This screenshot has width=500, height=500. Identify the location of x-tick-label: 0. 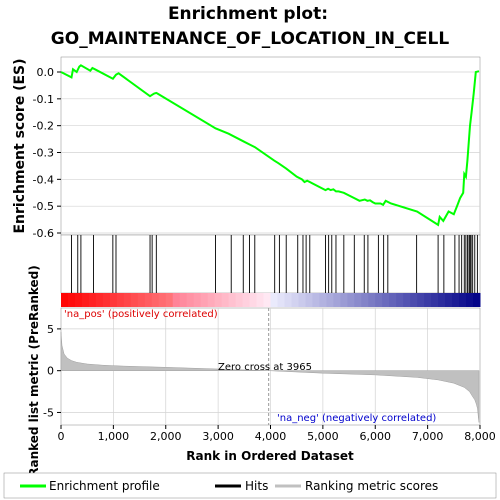
(61, 436).